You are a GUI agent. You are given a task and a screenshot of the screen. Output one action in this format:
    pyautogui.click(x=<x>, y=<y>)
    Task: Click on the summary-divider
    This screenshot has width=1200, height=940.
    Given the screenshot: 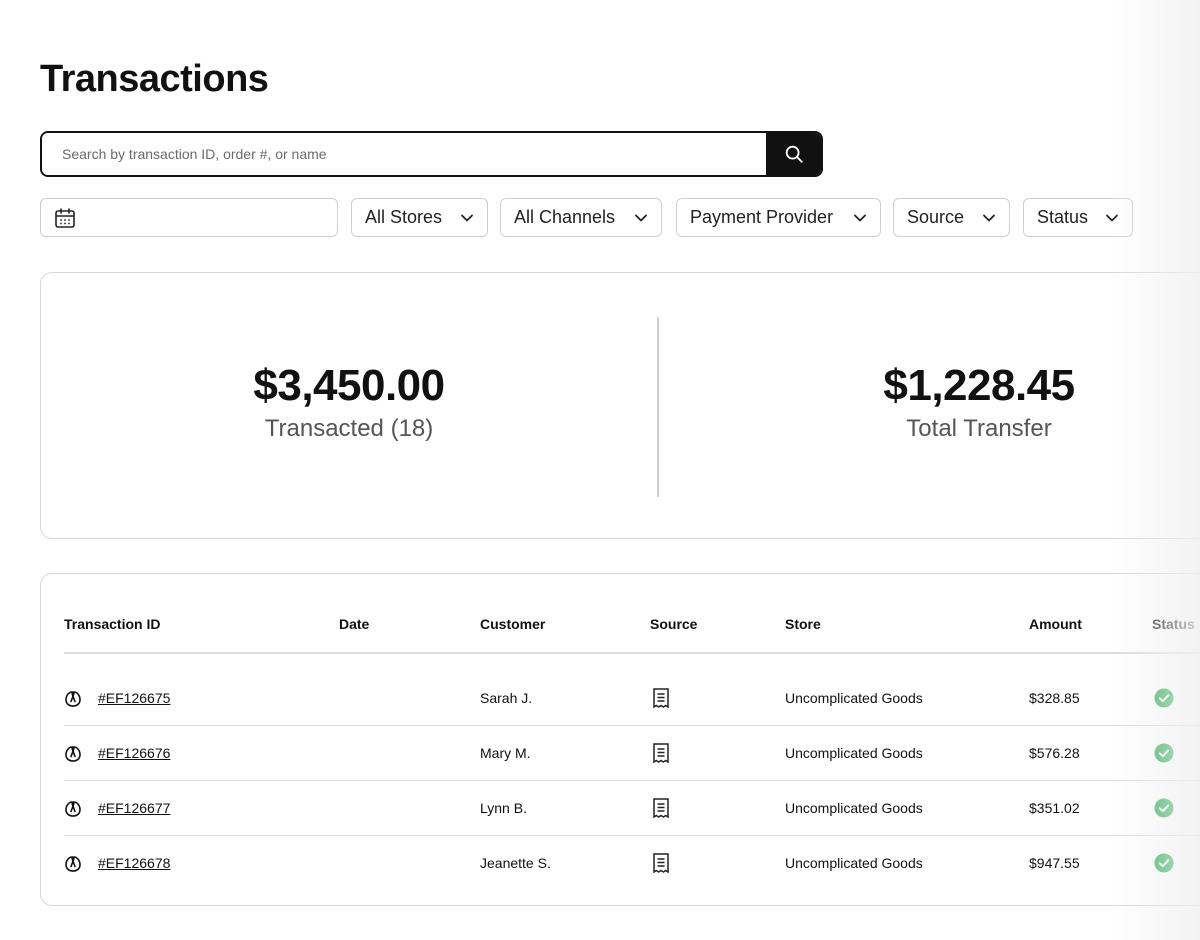 What is the action you would take?
    pyautogui.click(x=658, y=407)
    